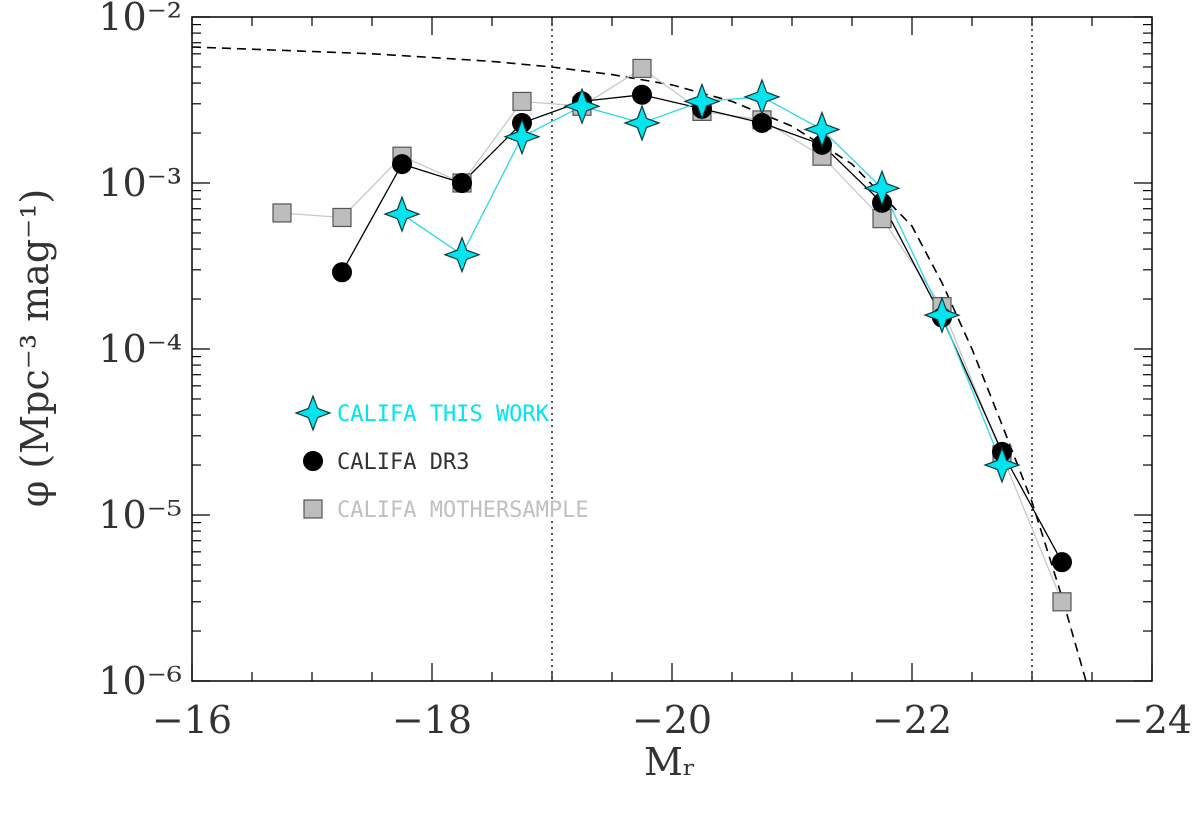 The height and width of the screenshot is (813, 1200). What do you see at coordinates (140, 19) in the screenshot?
I see `y-tick-label: 10⁻²` at bounding box center [140, 19].